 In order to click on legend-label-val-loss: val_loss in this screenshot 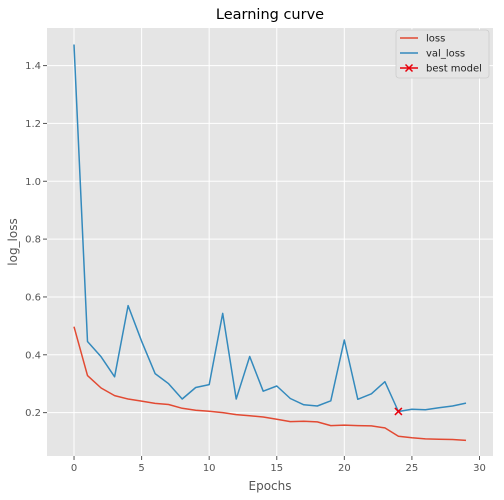, I will do `click(445, 54)`.